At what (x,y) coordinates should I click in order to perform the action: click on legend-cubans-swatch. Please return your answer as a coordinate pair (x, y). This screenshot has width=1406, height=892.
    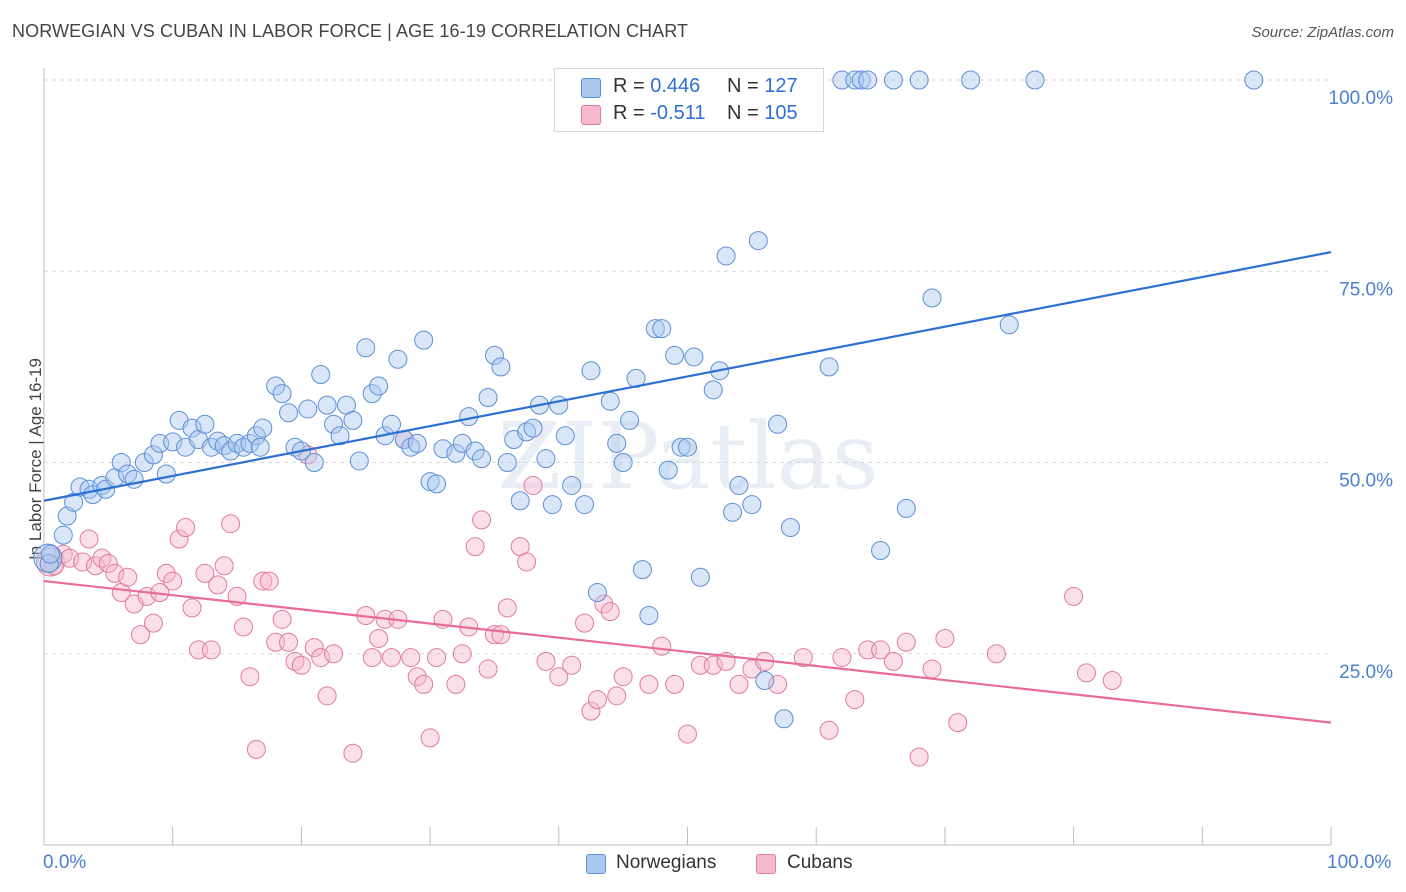
    Looking at the image, I should click on (766, 864).